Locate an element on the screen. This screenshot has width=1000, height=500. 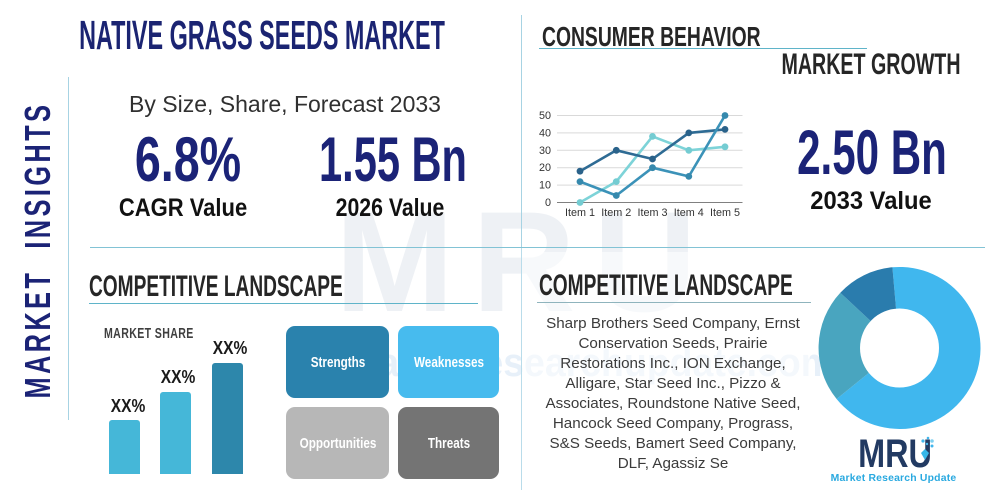
svg-text: 10 is located at coordinates (545, 186).